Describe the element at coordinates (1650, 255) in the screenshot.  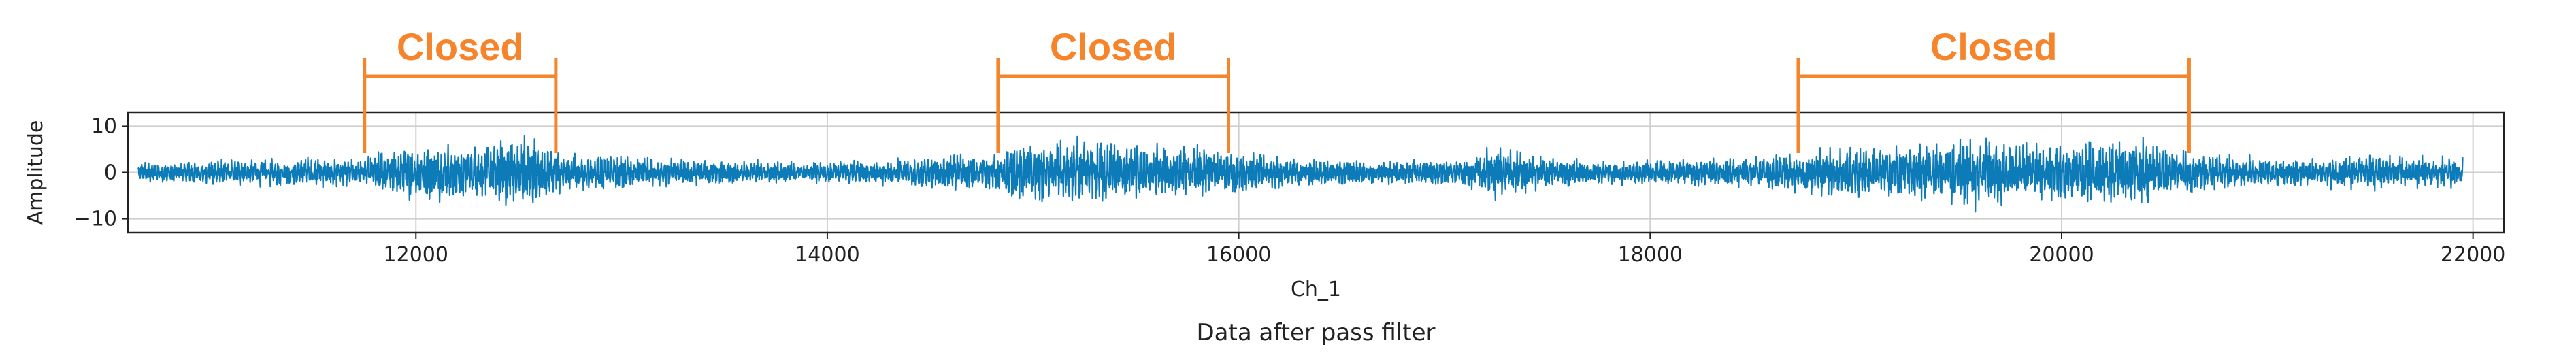
I see `x-tick-label: 18000` at that location.